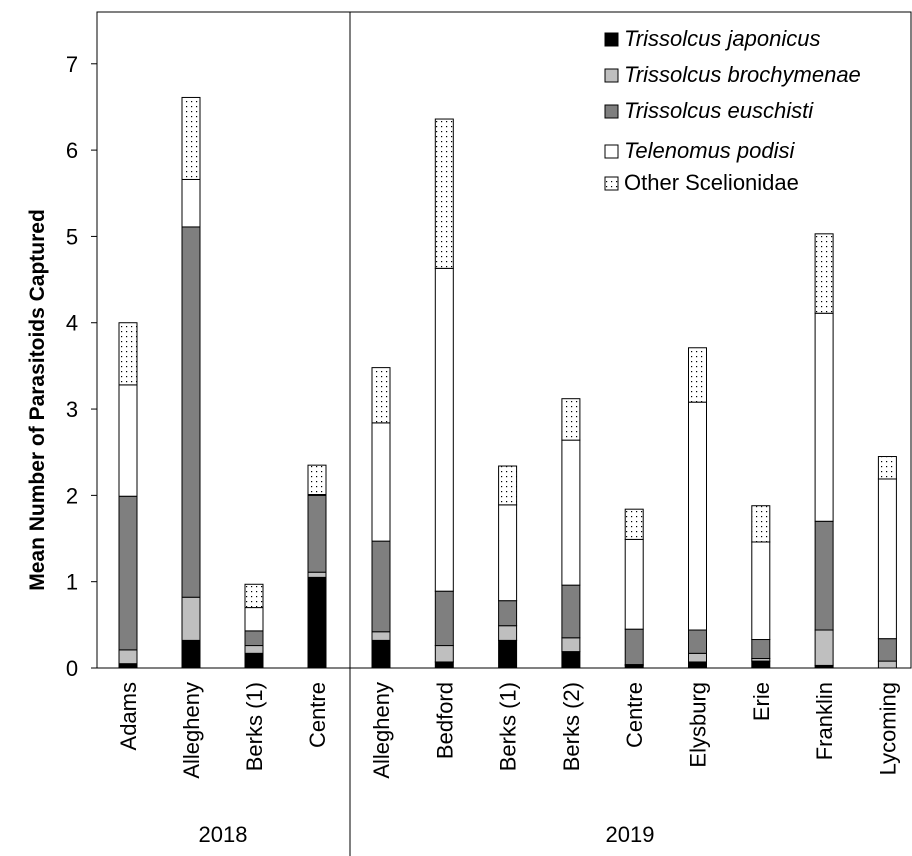  What do you see at coordinates (571, 726) in the screenshot?
I see `x-category-label: Berks (2)` at bounding box center [571, 726].